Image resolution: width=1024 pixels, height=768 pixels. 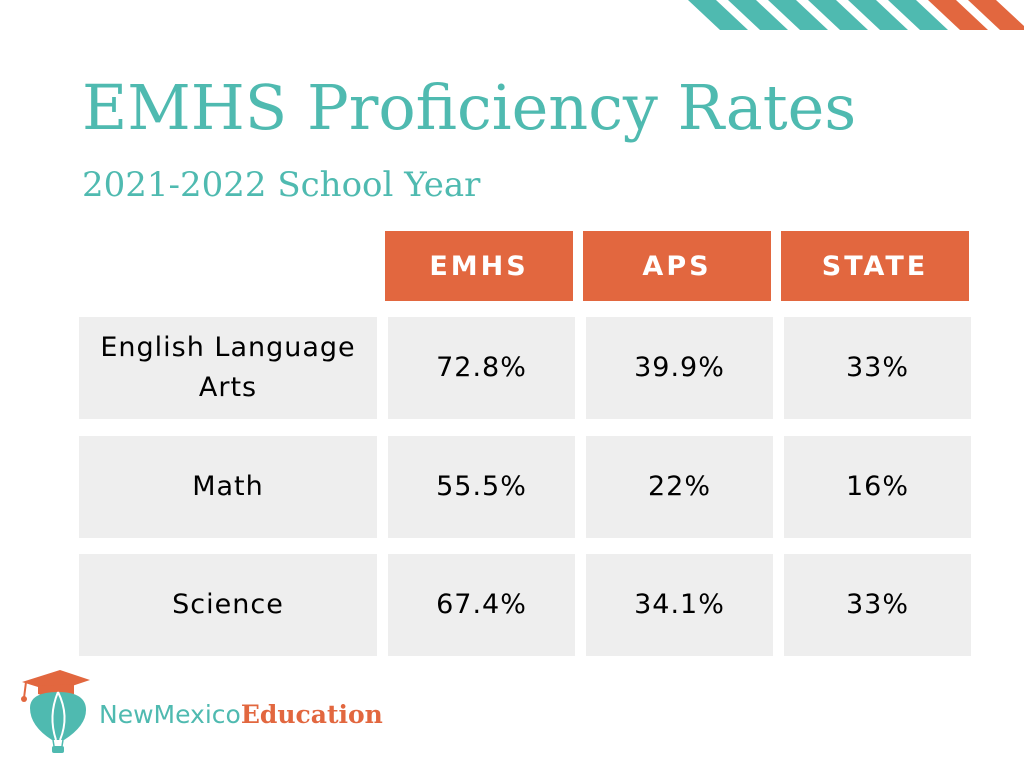 What do you see at coordinates (679, 487) in the screenshot?
I see `cell-math-aps: 22%` at bounding box center [679, 487].